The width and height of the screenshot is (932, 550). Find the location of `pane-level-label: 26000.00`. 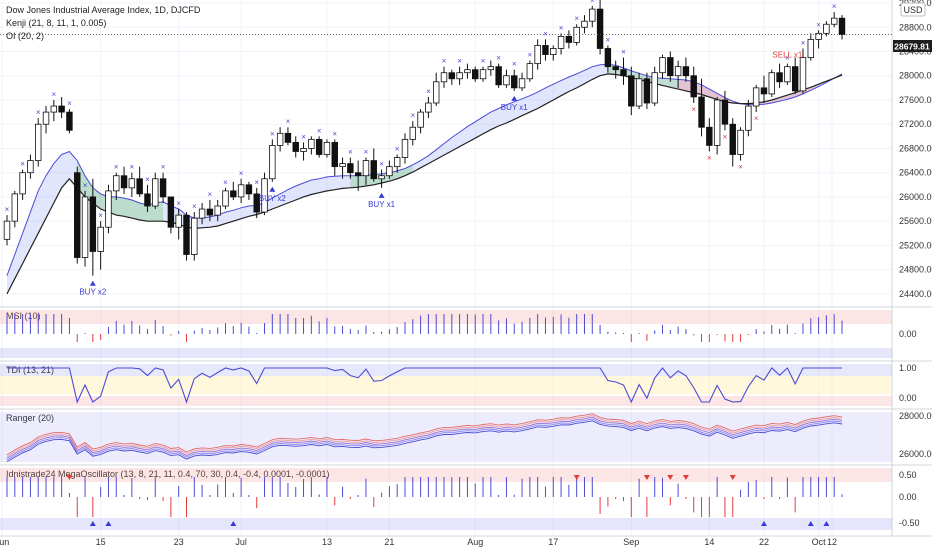

pane-level-label: 26000.00 is located at coordinates (915, 454).